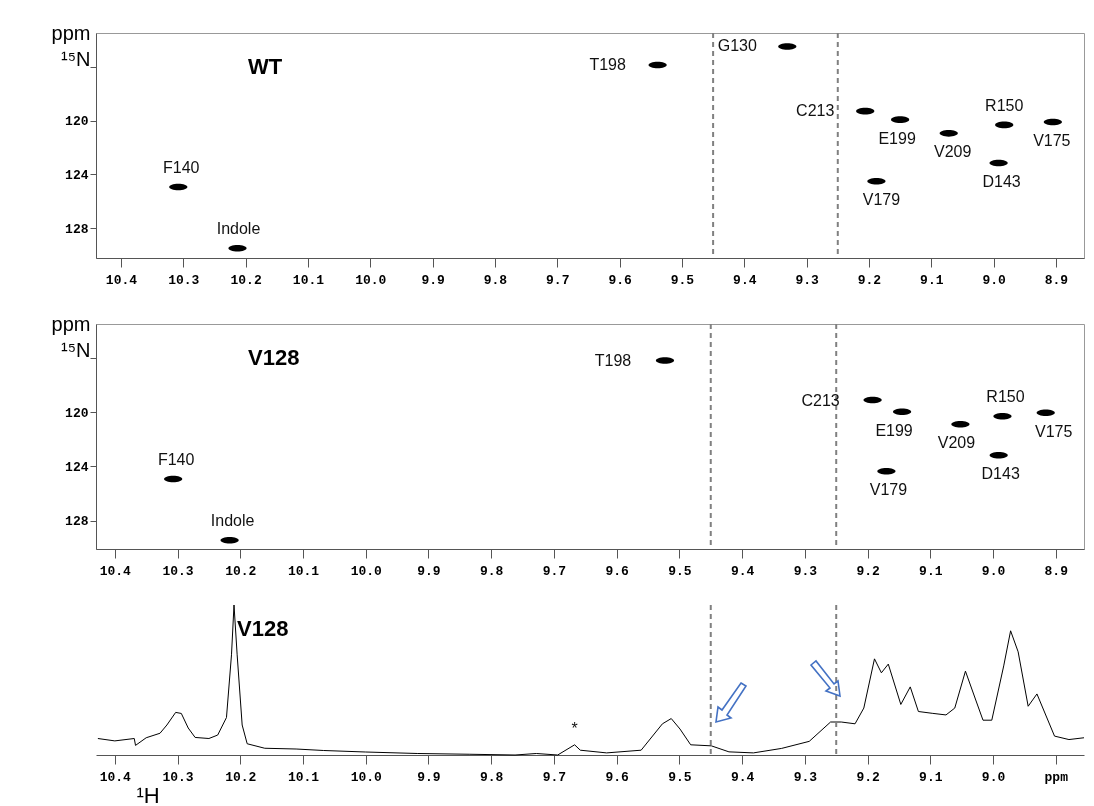 The width and height of the screenshot is (1094, 806). I want to click on text: WT, so click(265, 66).